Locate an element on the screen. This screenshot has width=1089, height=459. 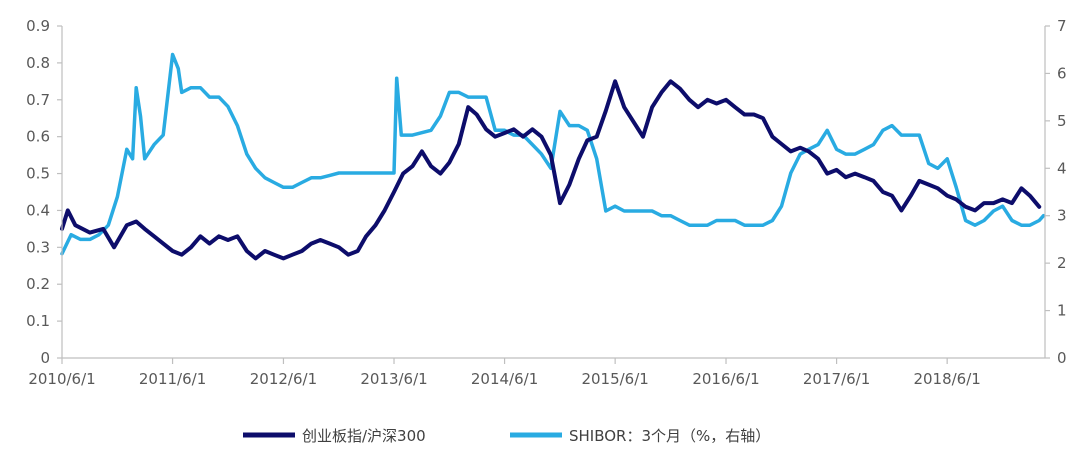
x-tick-label: 2018/6/1 is located at coordinates (946, 379).